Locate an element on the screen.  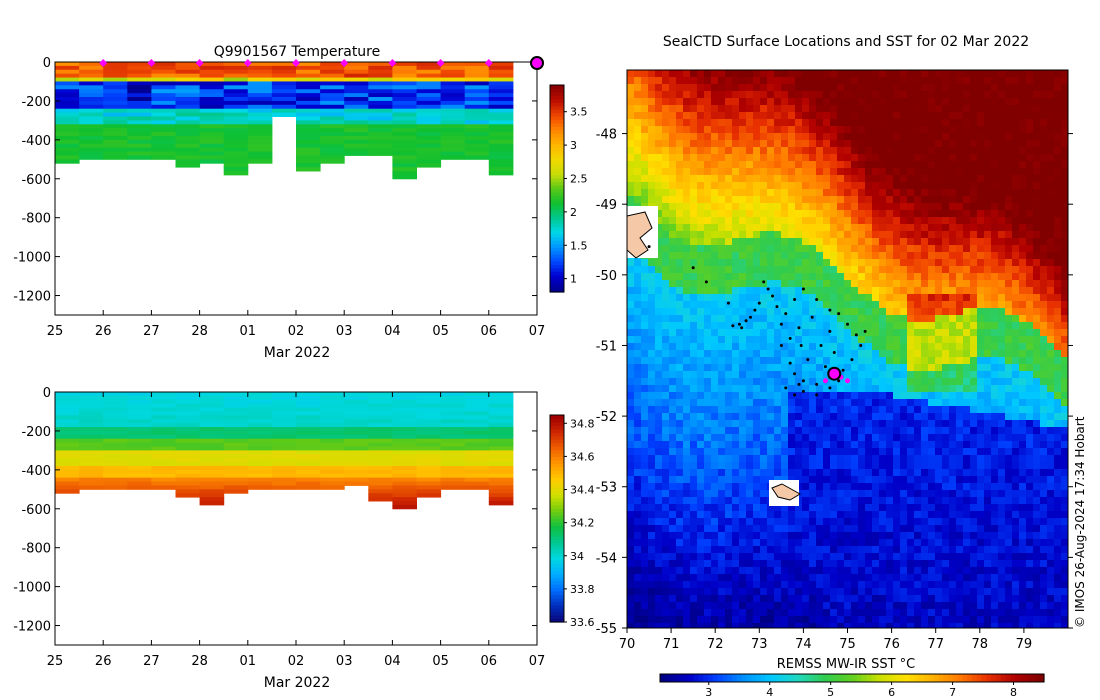
colorbar-tick-label: 34.4 is located at coordinates (582, 490).